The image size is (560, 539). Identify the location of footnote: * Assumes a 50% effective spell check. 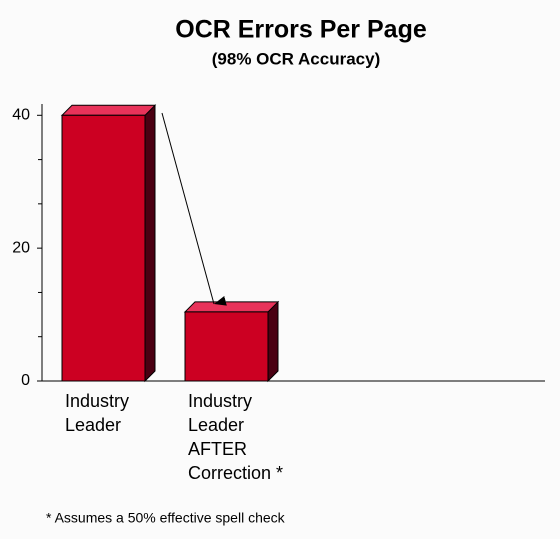
(166, 518).